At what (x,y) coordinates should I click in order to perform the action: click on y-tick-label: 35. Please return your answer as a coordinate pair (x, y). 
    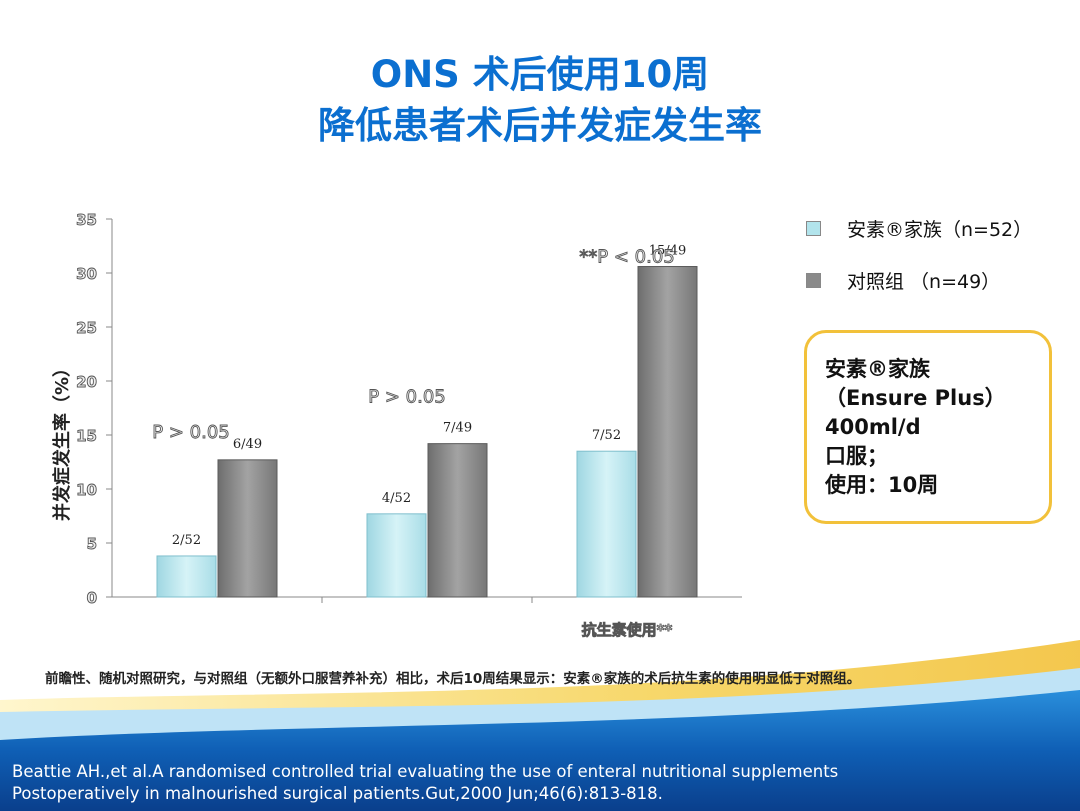
    Looking at the image, I should click on (86, 220).